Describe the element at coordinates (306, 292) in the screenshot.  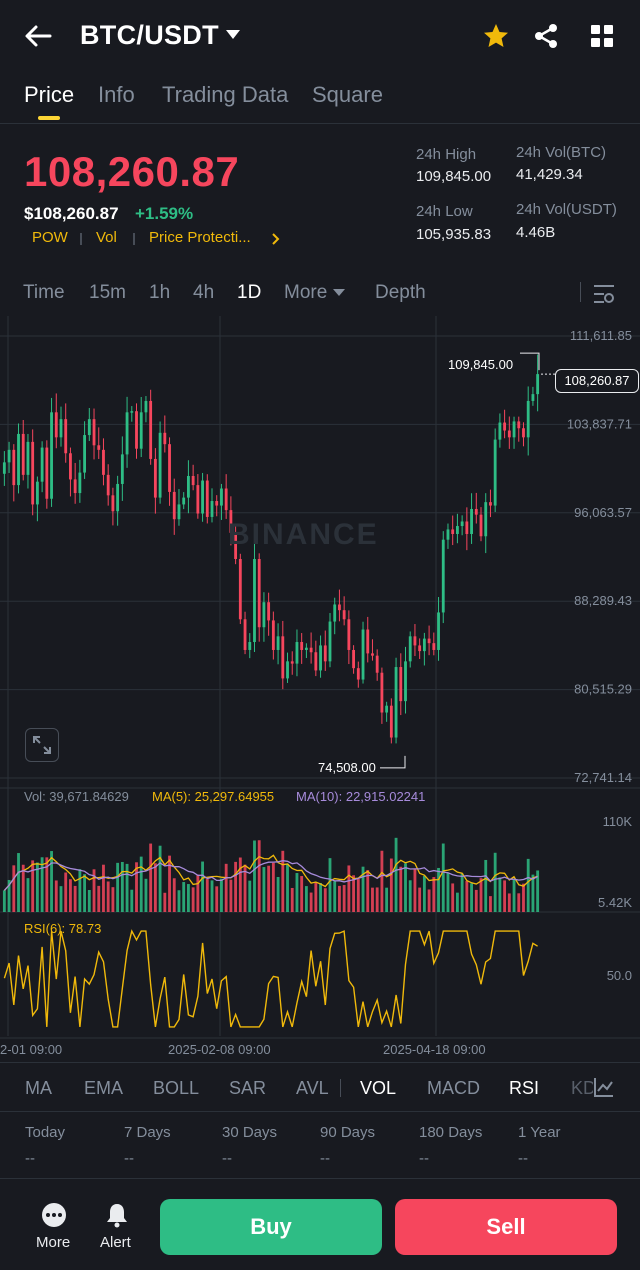
I see `interval-more: More` at that location.